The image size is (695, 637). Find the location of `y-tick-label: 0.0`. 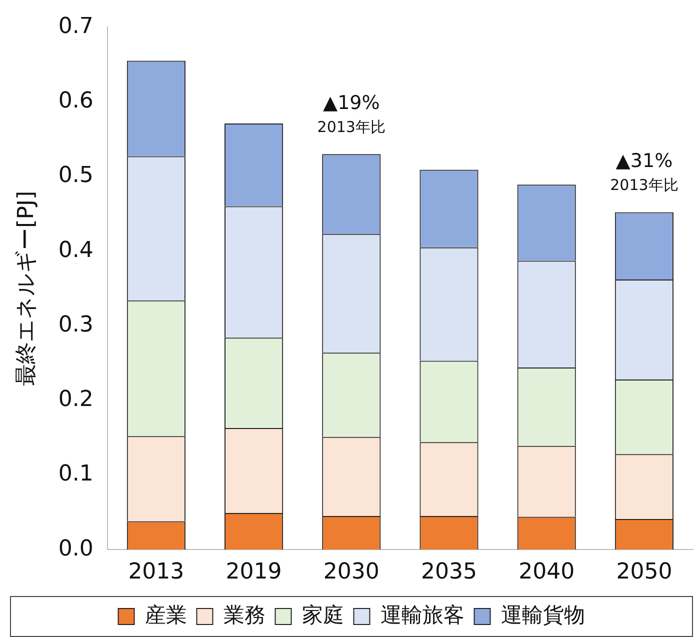

y-tick-label: 0.0 is located at coordinates (76, 549).